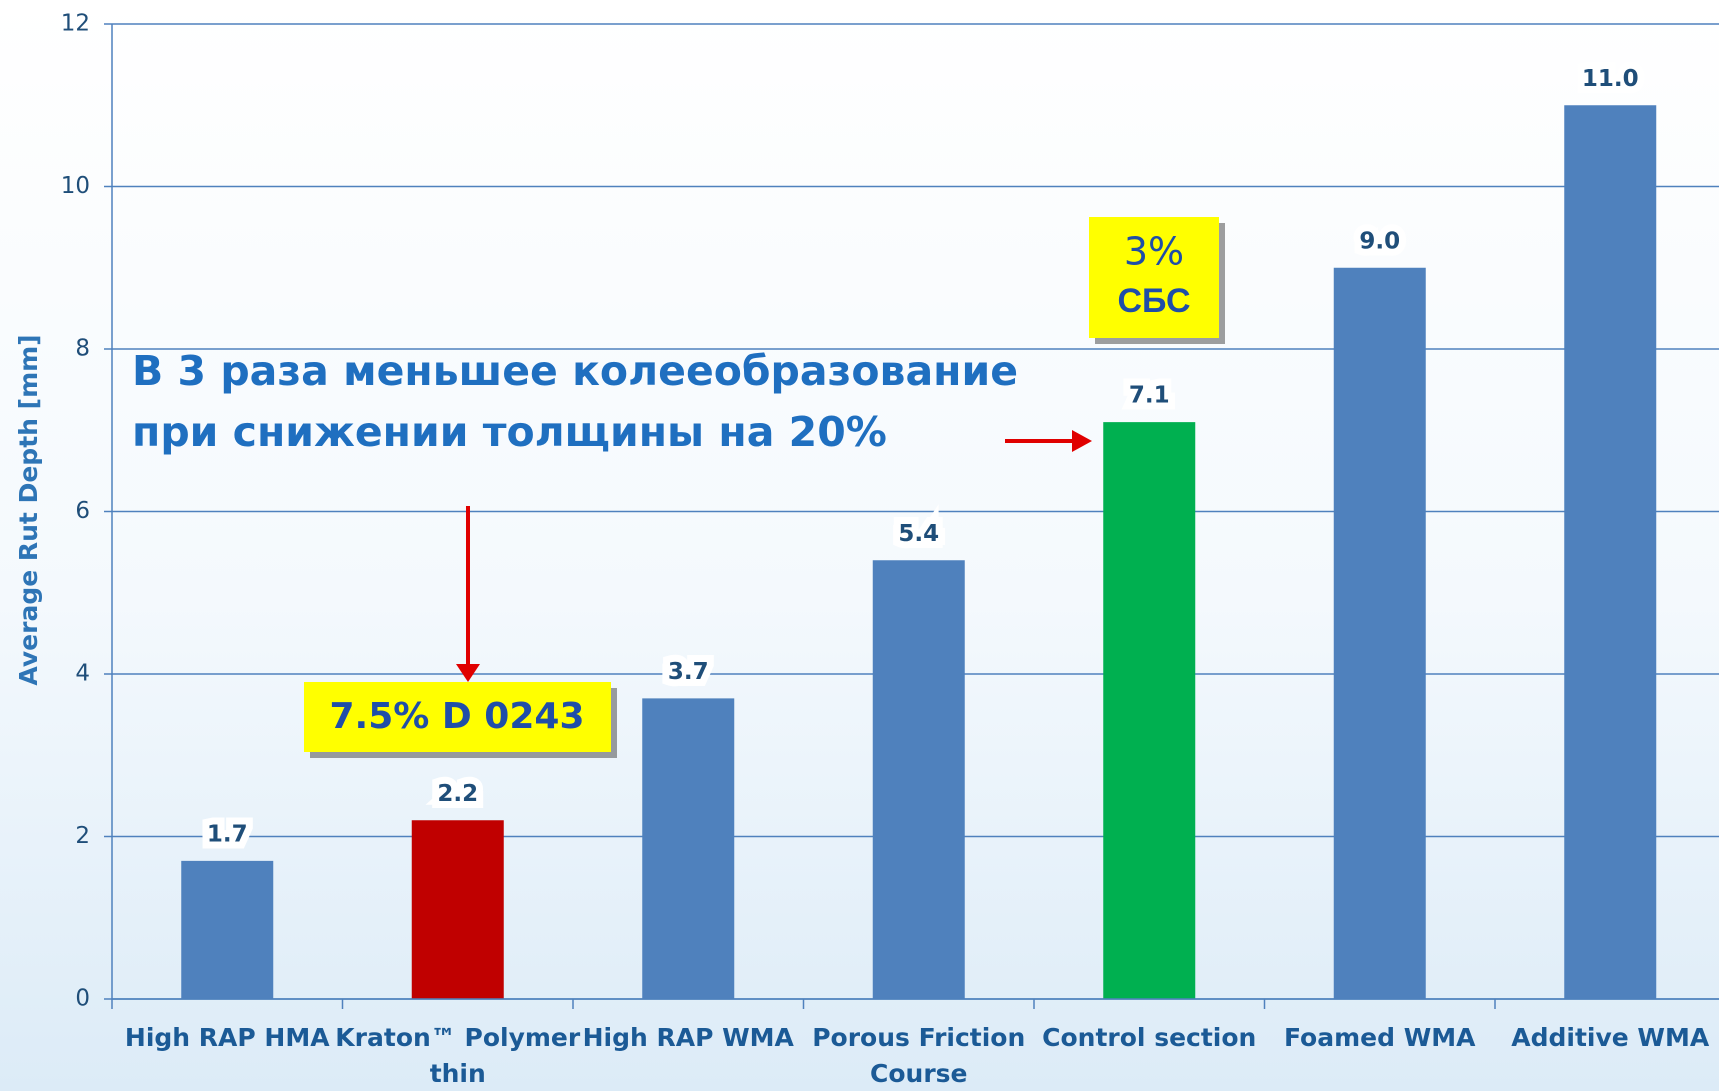 Image resolution: width=1719 pixels, height=1092 pixels. I want to click on x-tick-label: Porous Friction Course, so click(919, 1055).